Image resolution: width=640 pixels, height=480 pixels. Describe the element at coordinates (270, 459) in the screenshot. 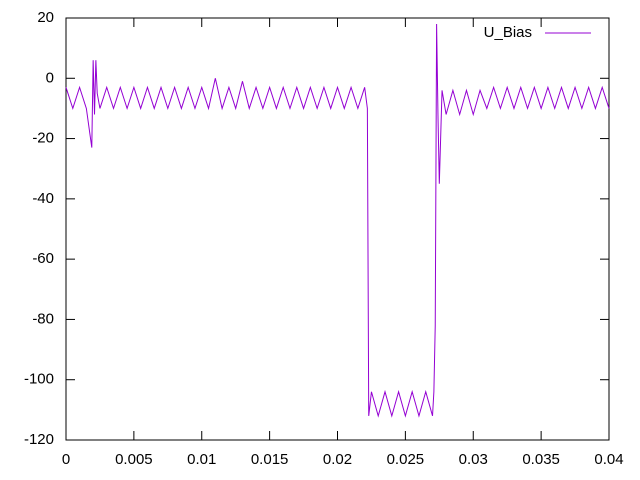

I see `x-tick-label: 0.015` at that location.